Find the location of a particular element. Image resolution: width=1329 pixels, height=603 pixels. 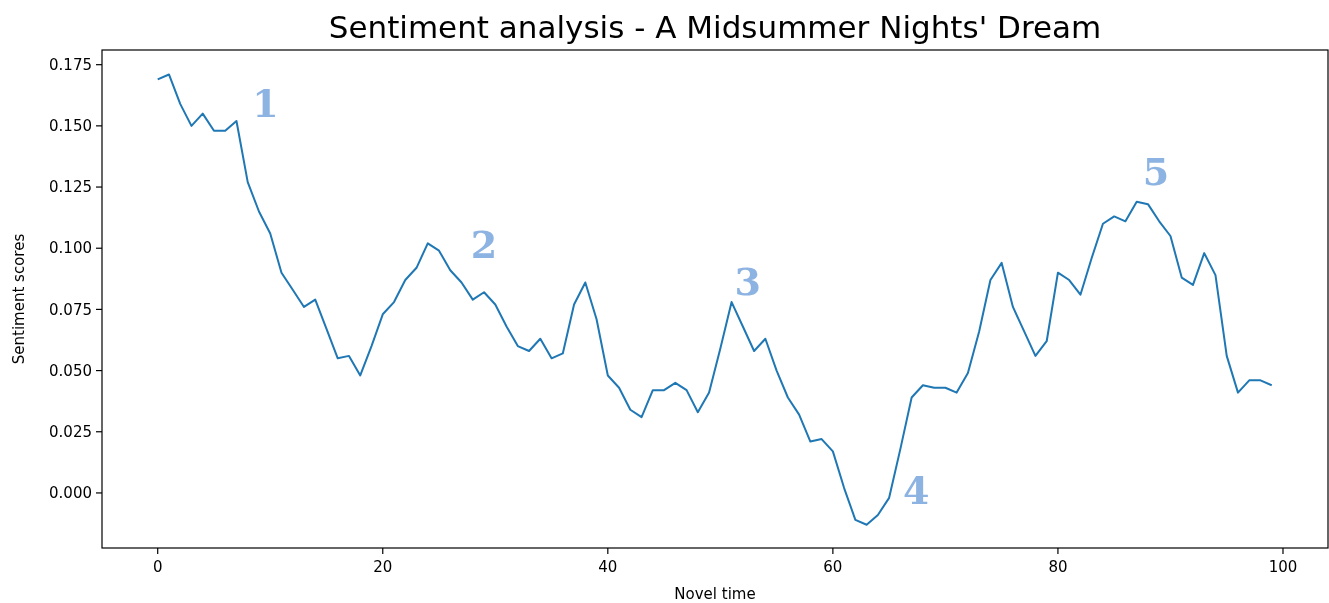

x-axis-title: Novel time is located at coordinates (715, 594).